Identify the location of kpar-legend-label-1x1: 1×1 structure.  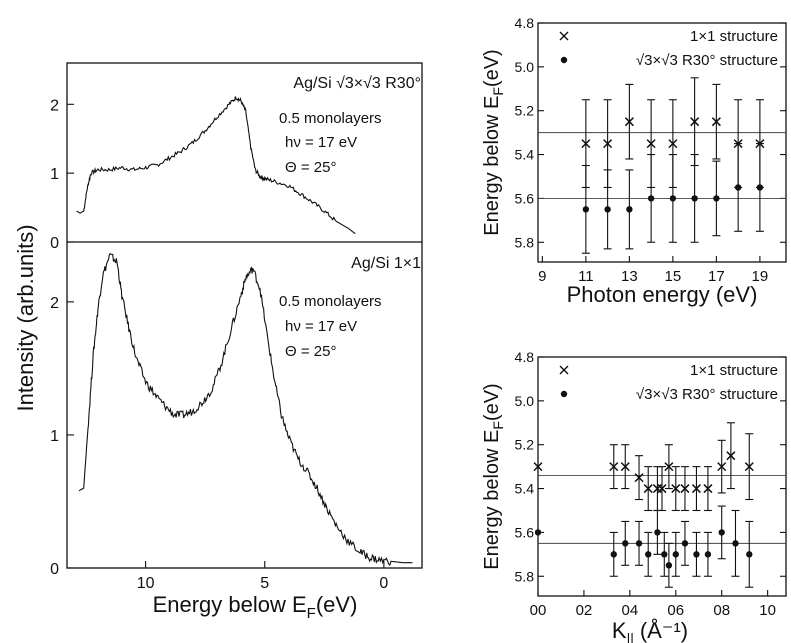
(734, 370).